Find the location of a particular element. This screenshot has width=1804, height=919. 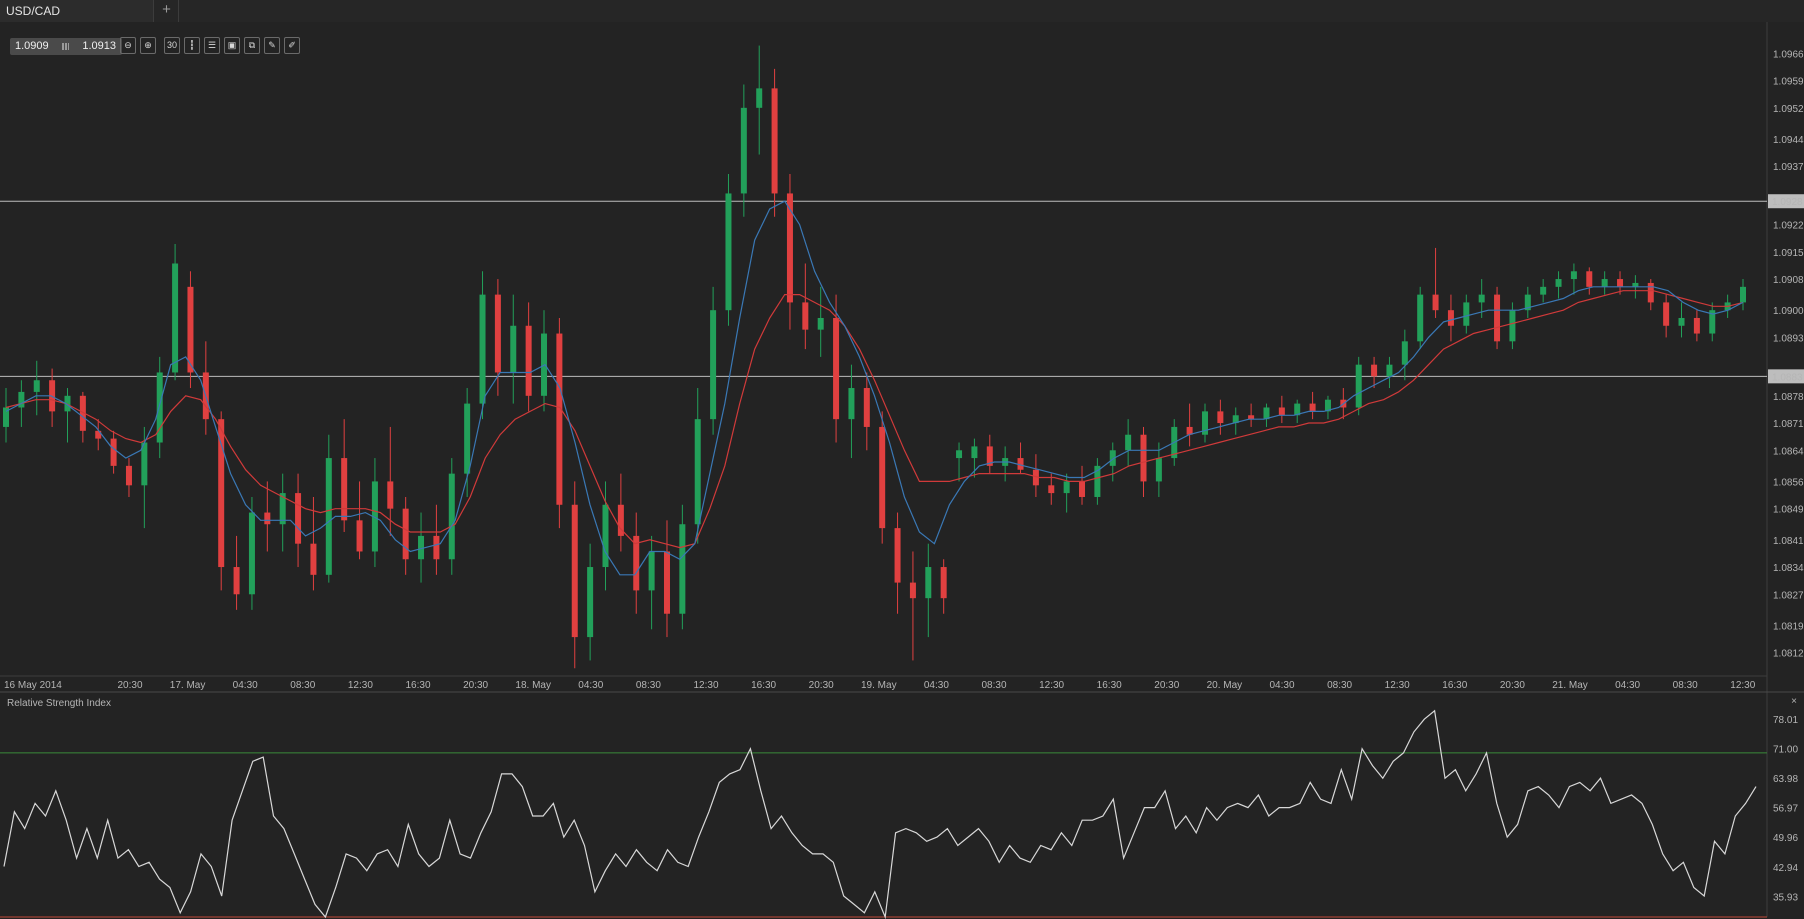

objects-icon: ⧉ is located at coordinates (252, 45).